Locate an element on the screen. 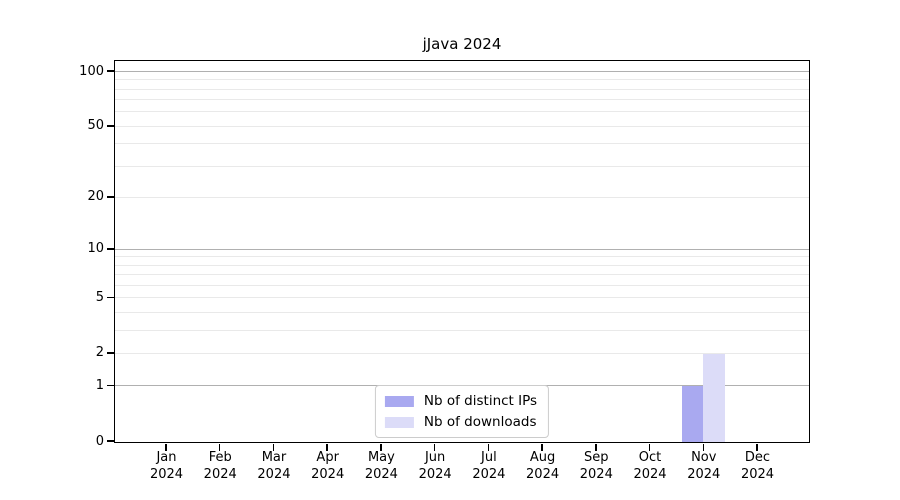 The width and height of the screenshot is (900, 500). legend-swatch-distinct-ips is located at coordinates (399, 401).